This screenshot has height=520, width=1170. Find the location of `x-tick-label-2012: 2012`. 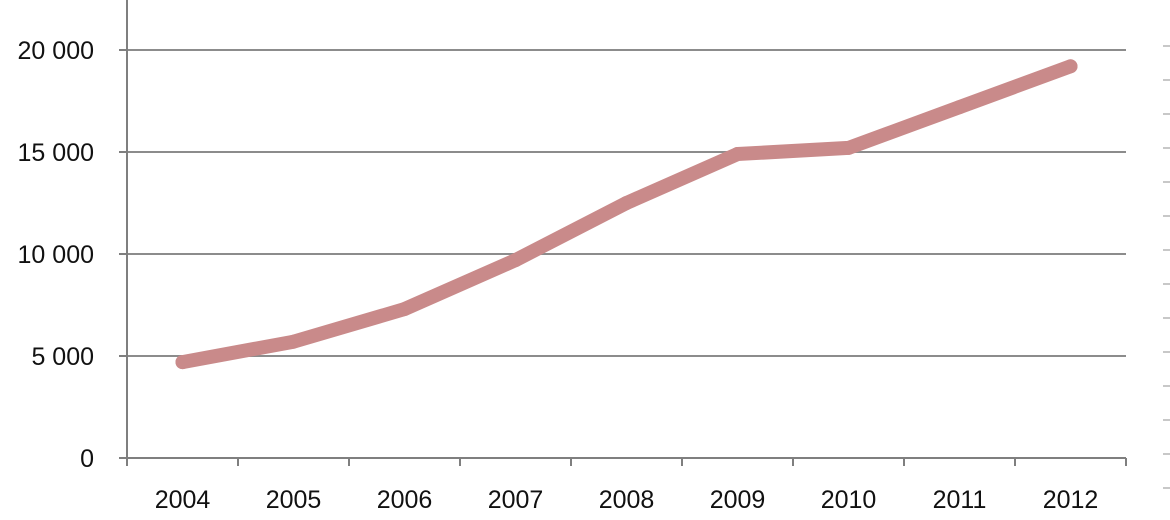

x-tick-label-2012: 2012 is located at coordinates (1071, 500).